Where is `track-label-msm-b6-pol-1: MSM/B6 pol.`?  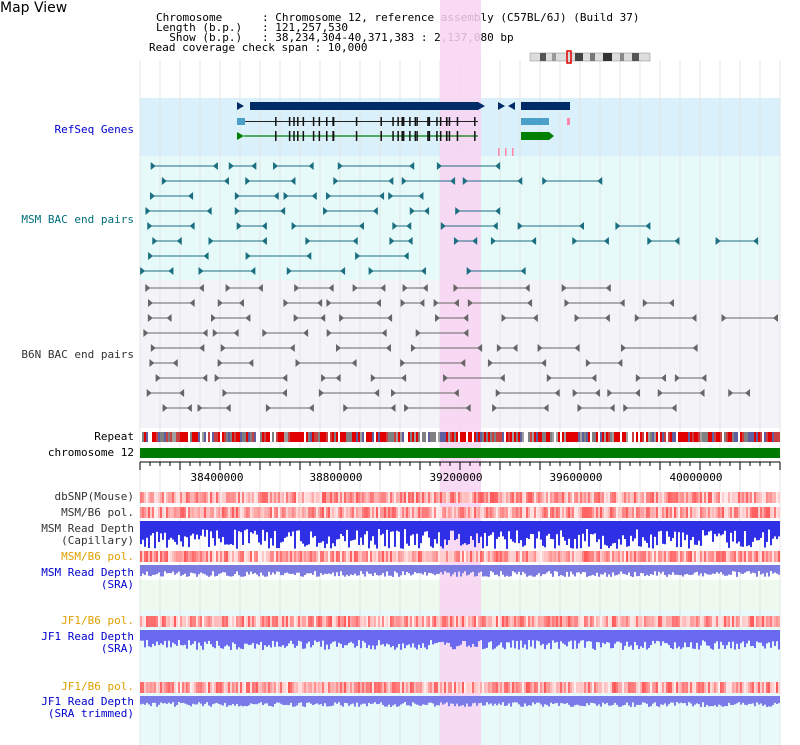 track-label-msm-b6-pol-1: MSM/B6 pol. is located at coordinates (97, 512).